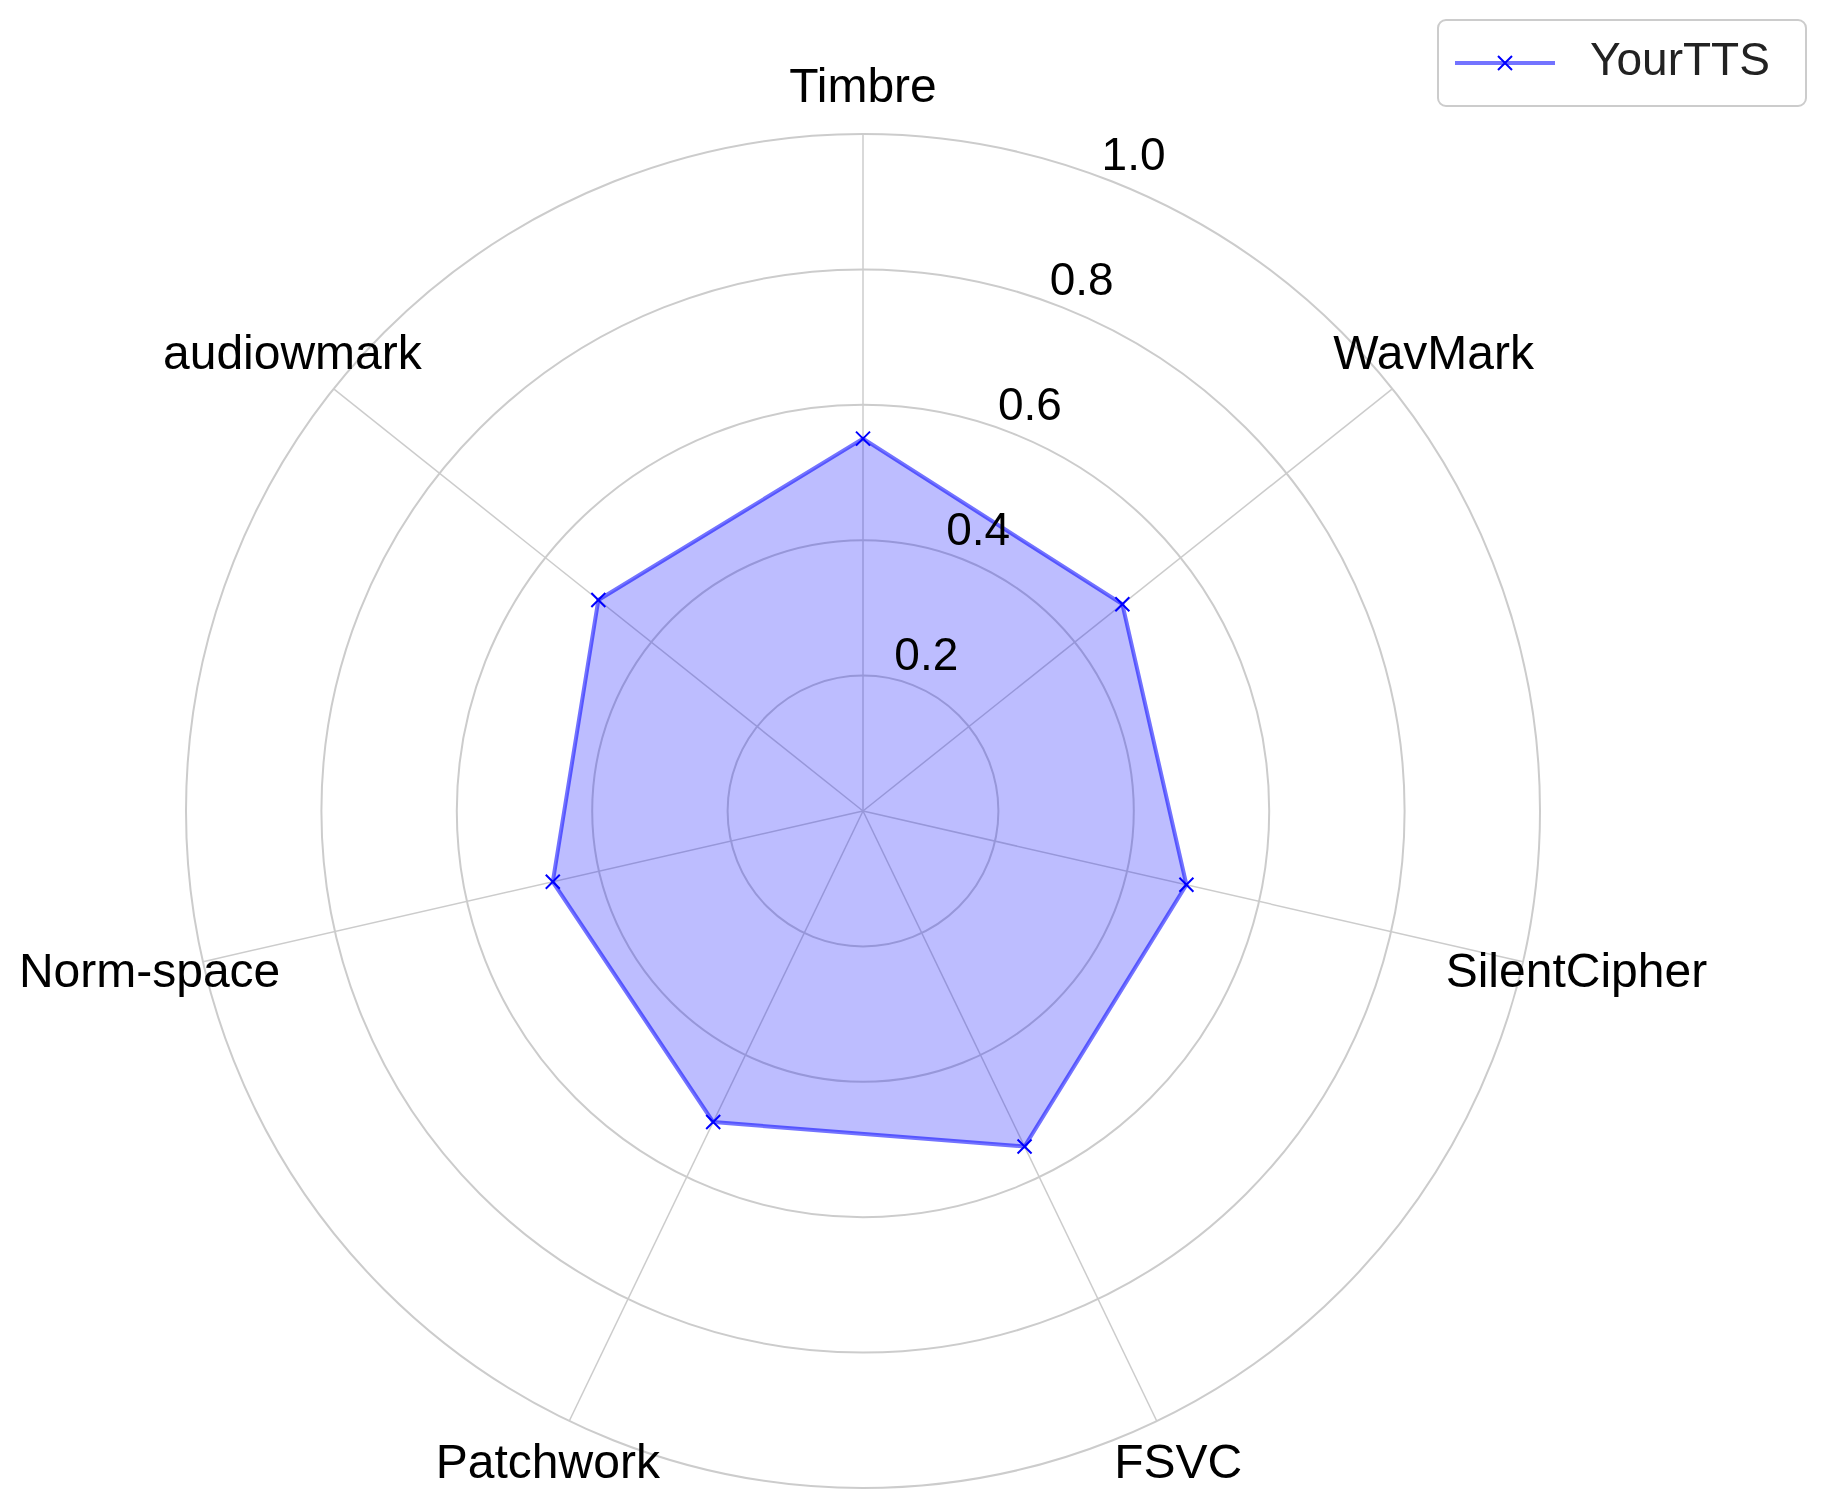 Image resolution: width=1824 pixels, height=1511 pixels. What do you see at coordinates (863, 85) in the screenshot?
I see `spoke-label: Timbre` at bounding box center [863, 85].